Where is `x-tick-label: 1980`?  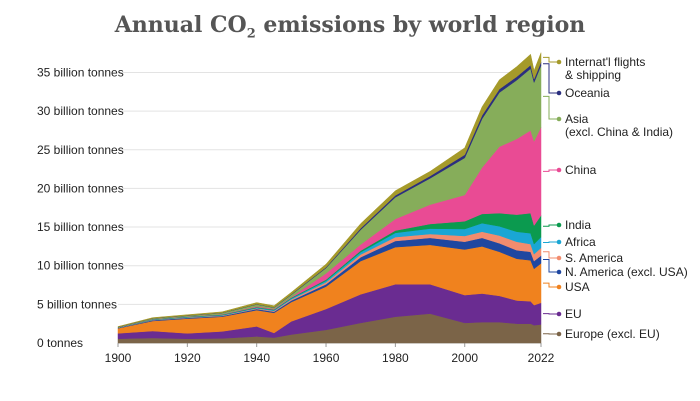
x-tick-label: 1980 is located at coordinates (395, 358).